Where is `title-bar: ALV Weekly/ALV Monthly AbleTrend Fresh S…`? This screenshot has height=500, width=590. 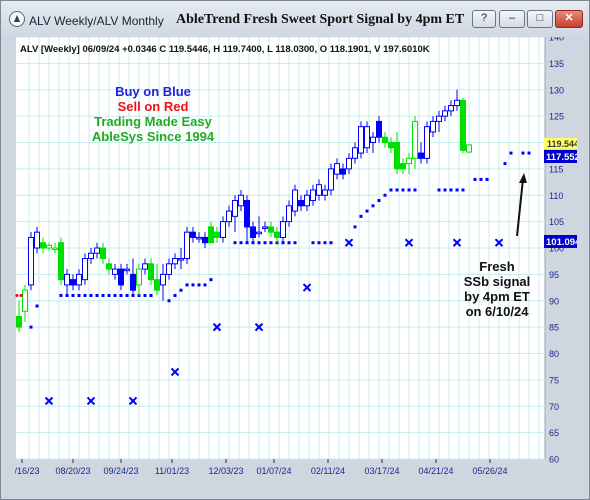
title-bar: ALV Weekly/ALV Monthly AbleTrend Fresh S… is located at coordinates (295, 19).